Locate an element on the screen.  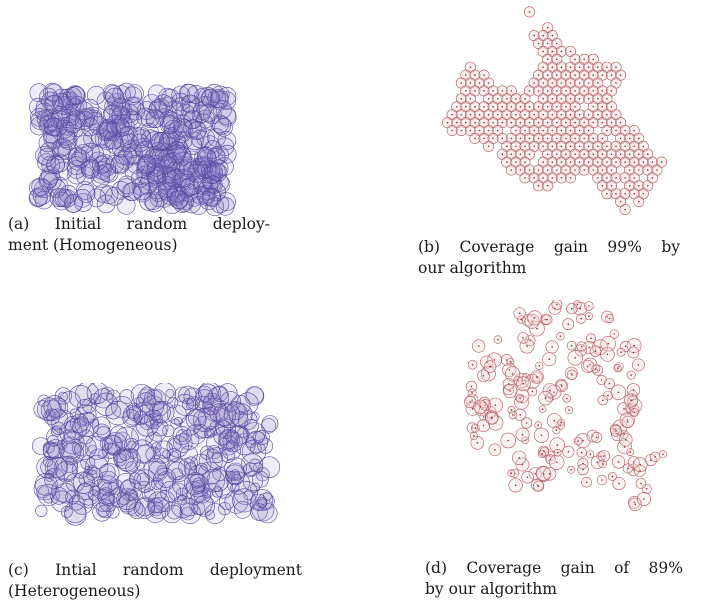
caption-c-line1: (c) Intial random deployment is located at coordinates (155, 570).